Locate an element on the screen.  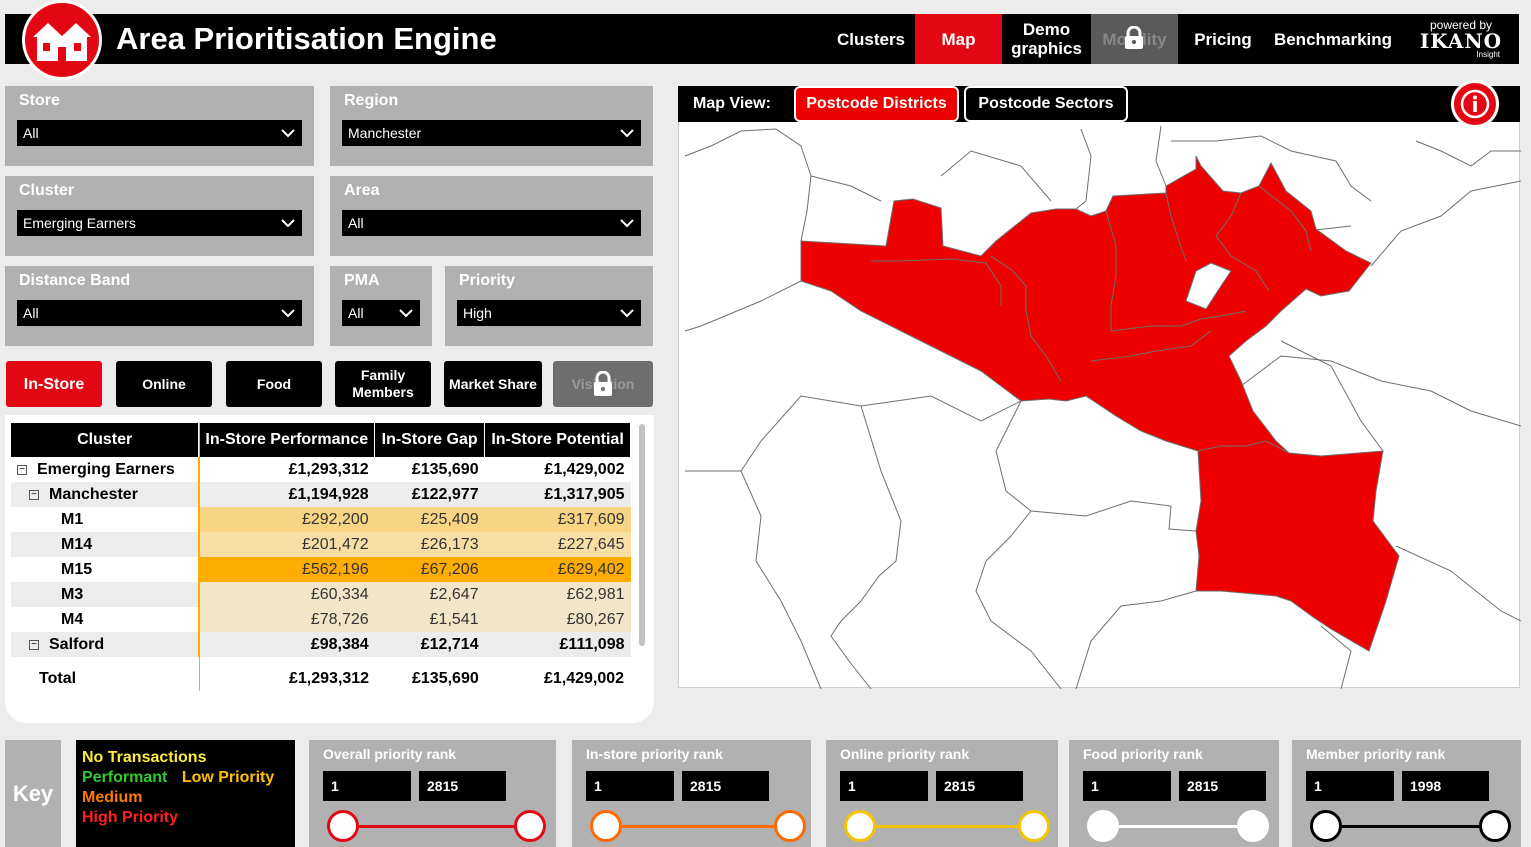
nav-pricing: Pricing is located at coordinates (1223, 39).